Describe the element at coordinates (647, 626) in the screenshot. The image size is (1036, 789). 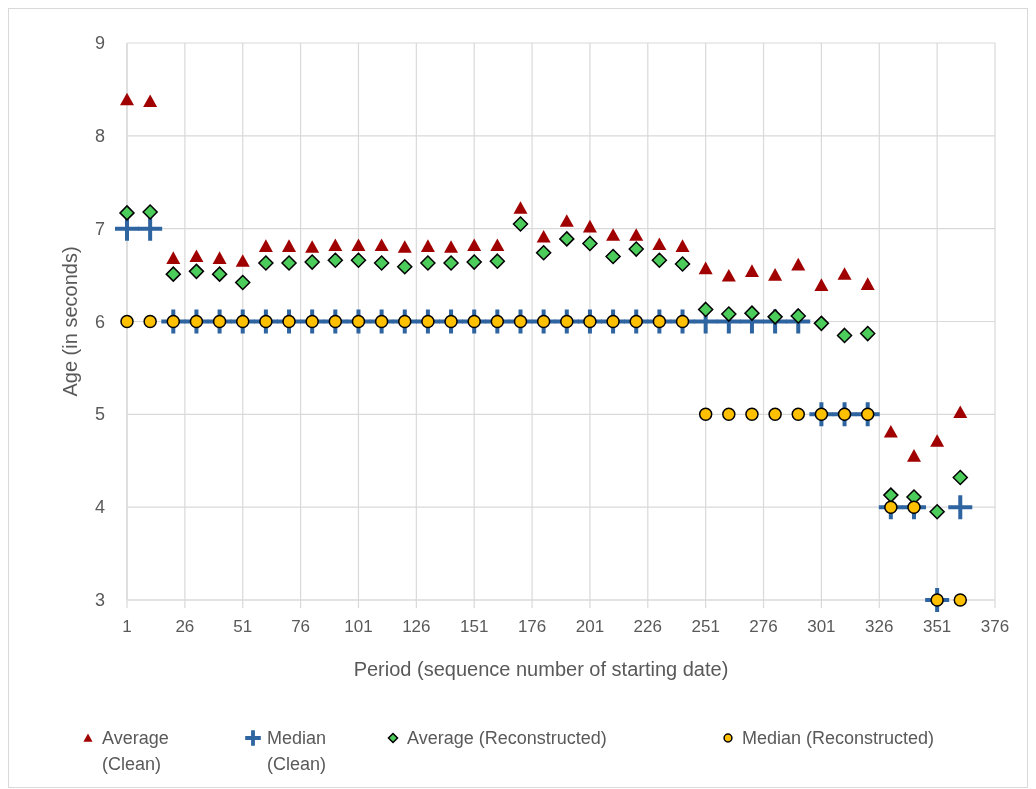
I see `x-tick-label: 226` at that location.